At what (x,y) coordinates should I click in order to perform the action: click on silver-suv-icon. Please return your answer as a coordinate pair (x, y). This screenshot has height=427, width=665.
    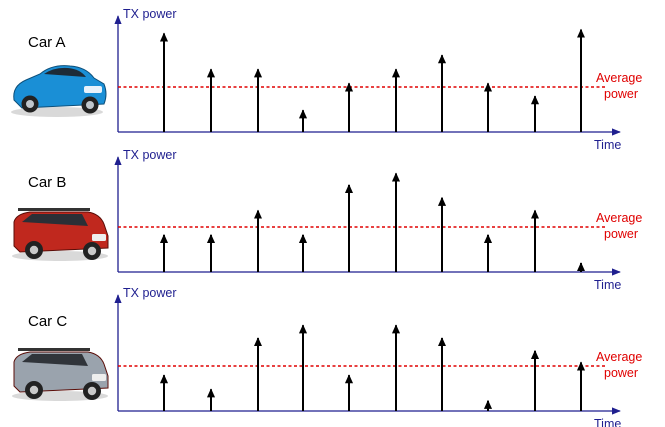
    Looking at the image, I should click on (60, 374).